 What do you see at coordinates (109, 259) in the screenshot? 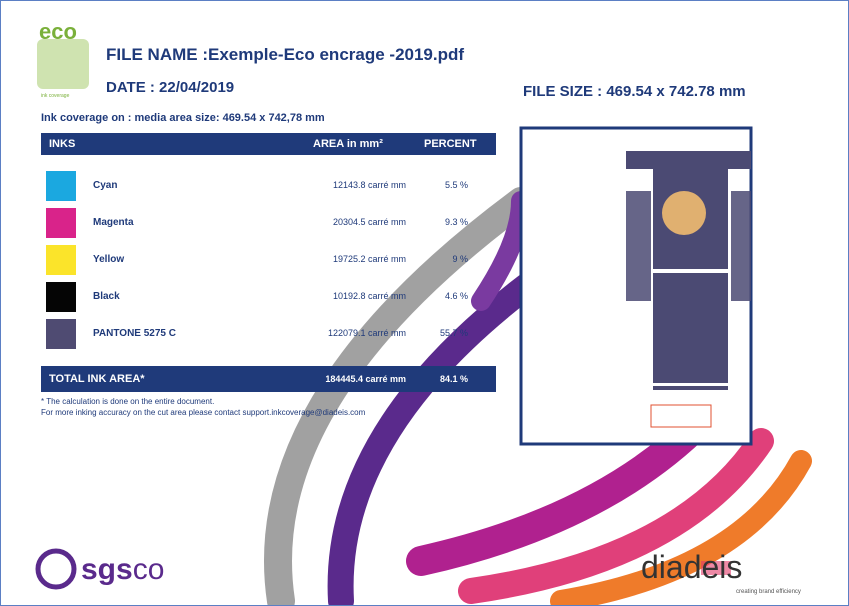
I see `ink-name: Yellow` at bounding box center [109, 259].